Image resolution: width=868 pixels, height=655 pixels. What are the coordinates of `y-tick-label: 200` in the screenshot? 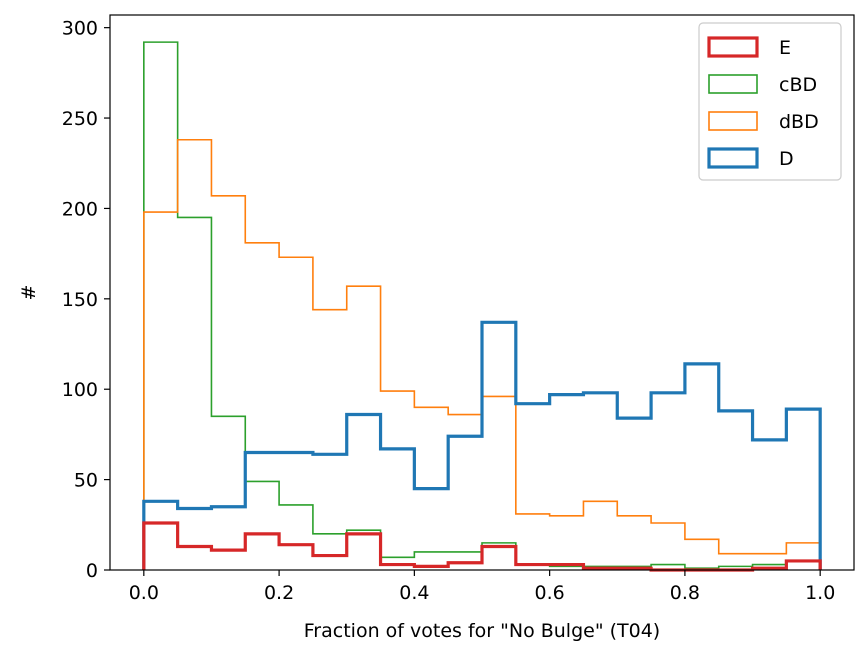 It's located at (80, 209).